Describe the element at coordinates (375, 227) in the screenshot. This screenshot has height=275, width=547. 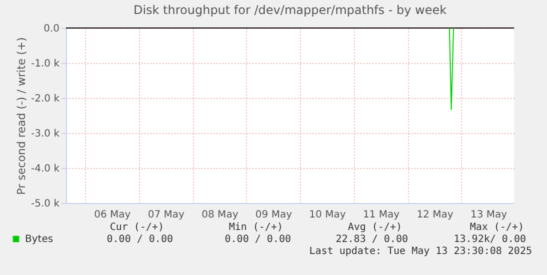
I see `text: Avg (-/+)` at that location.